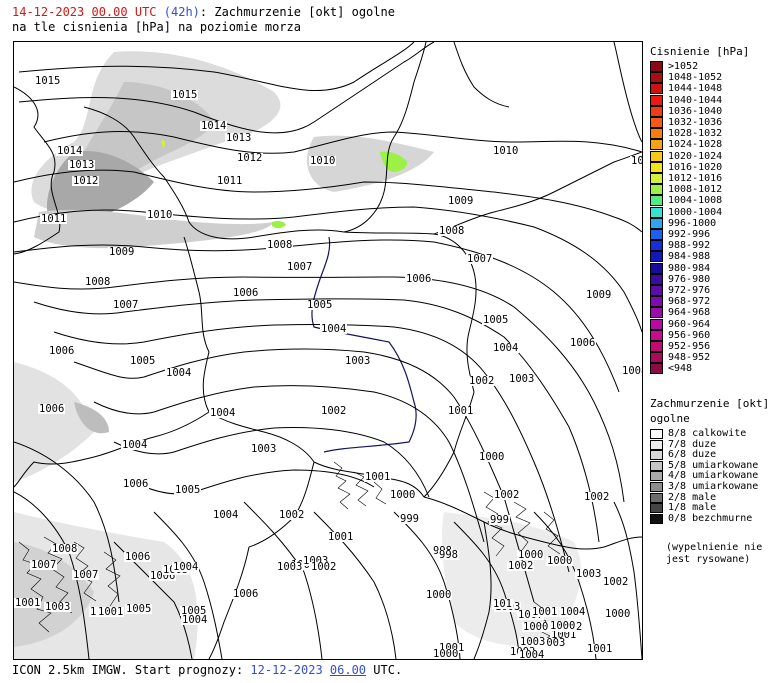 The width and height of the screenshot is (768, 683). What do you see at coordinates (139, 609) in the screenshot?
I see `isobar-label: 1005` at bounding box center [139, 609].